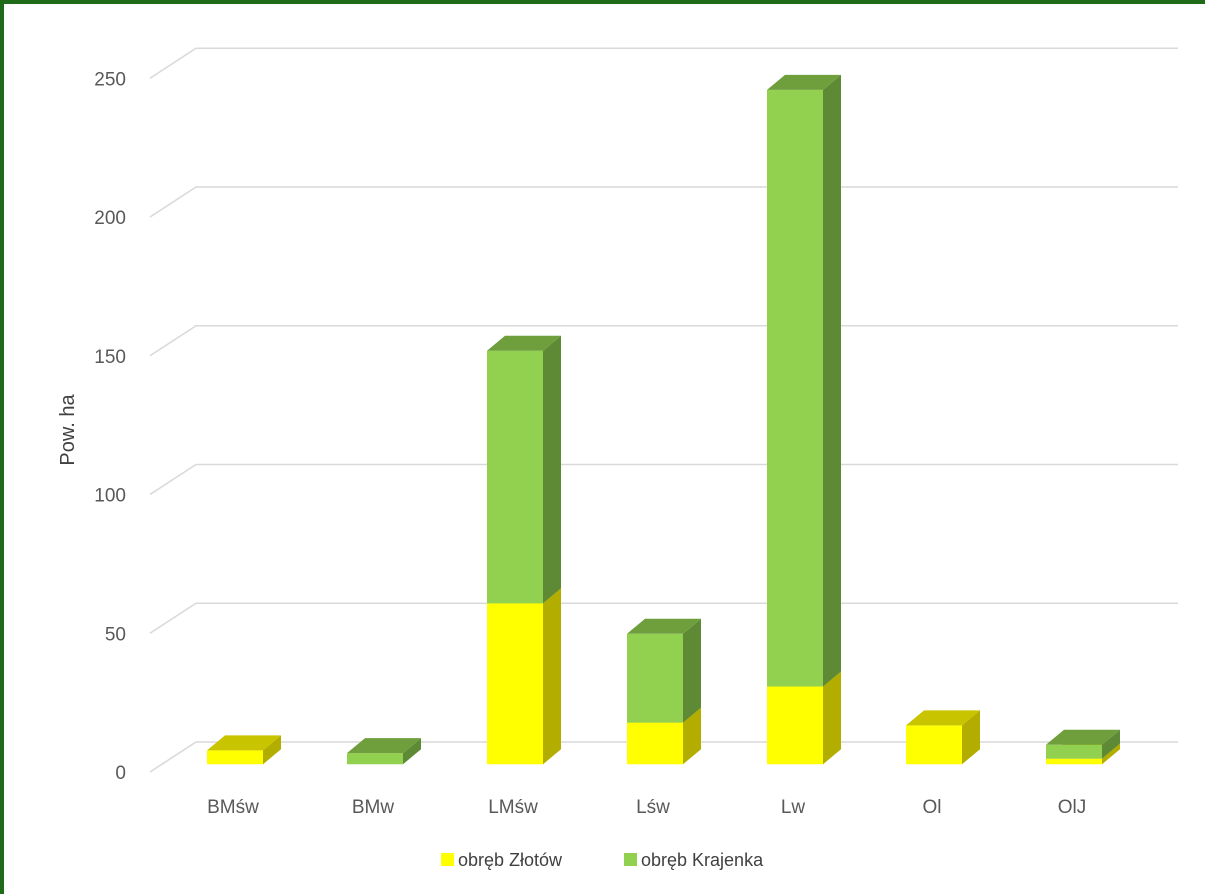 This screenshot has height=894, width=1205. I want to click on x-tick-label: BMśw, so click(233, 807).